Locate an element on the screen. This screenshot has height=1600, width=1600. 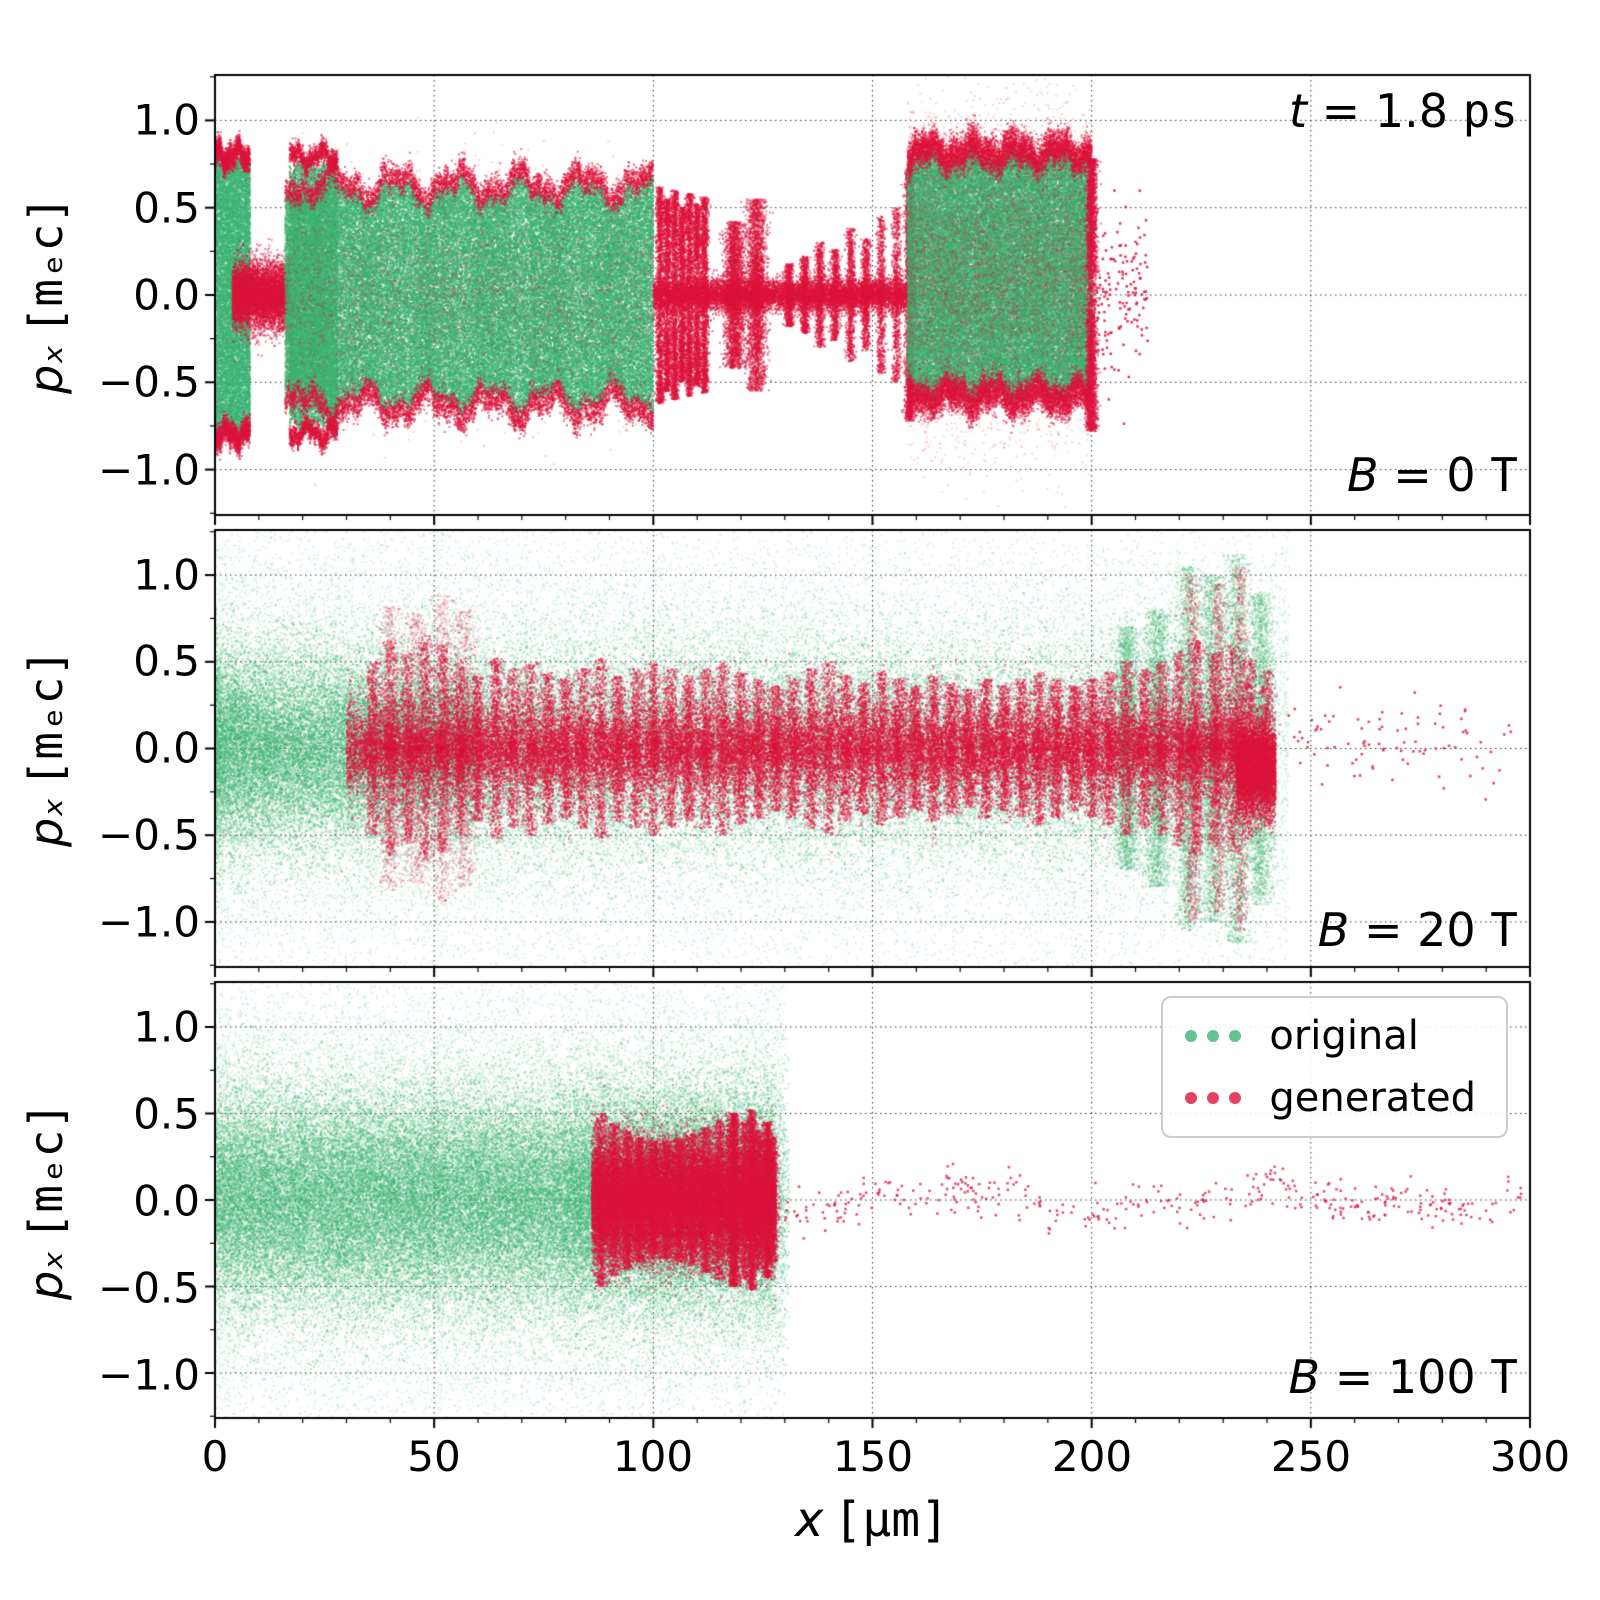
b-eq: = 100 is located at coordinates (1405, 1377).